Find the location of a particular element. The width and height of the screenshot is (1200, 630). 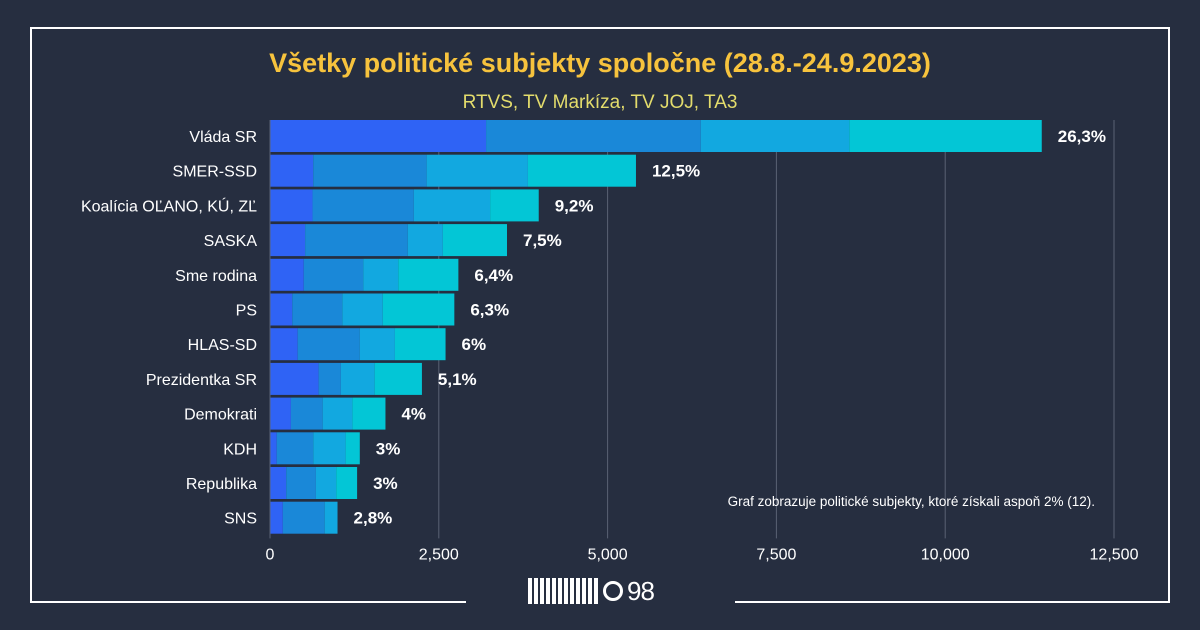

frame-left is located at coordinates (31, 315).